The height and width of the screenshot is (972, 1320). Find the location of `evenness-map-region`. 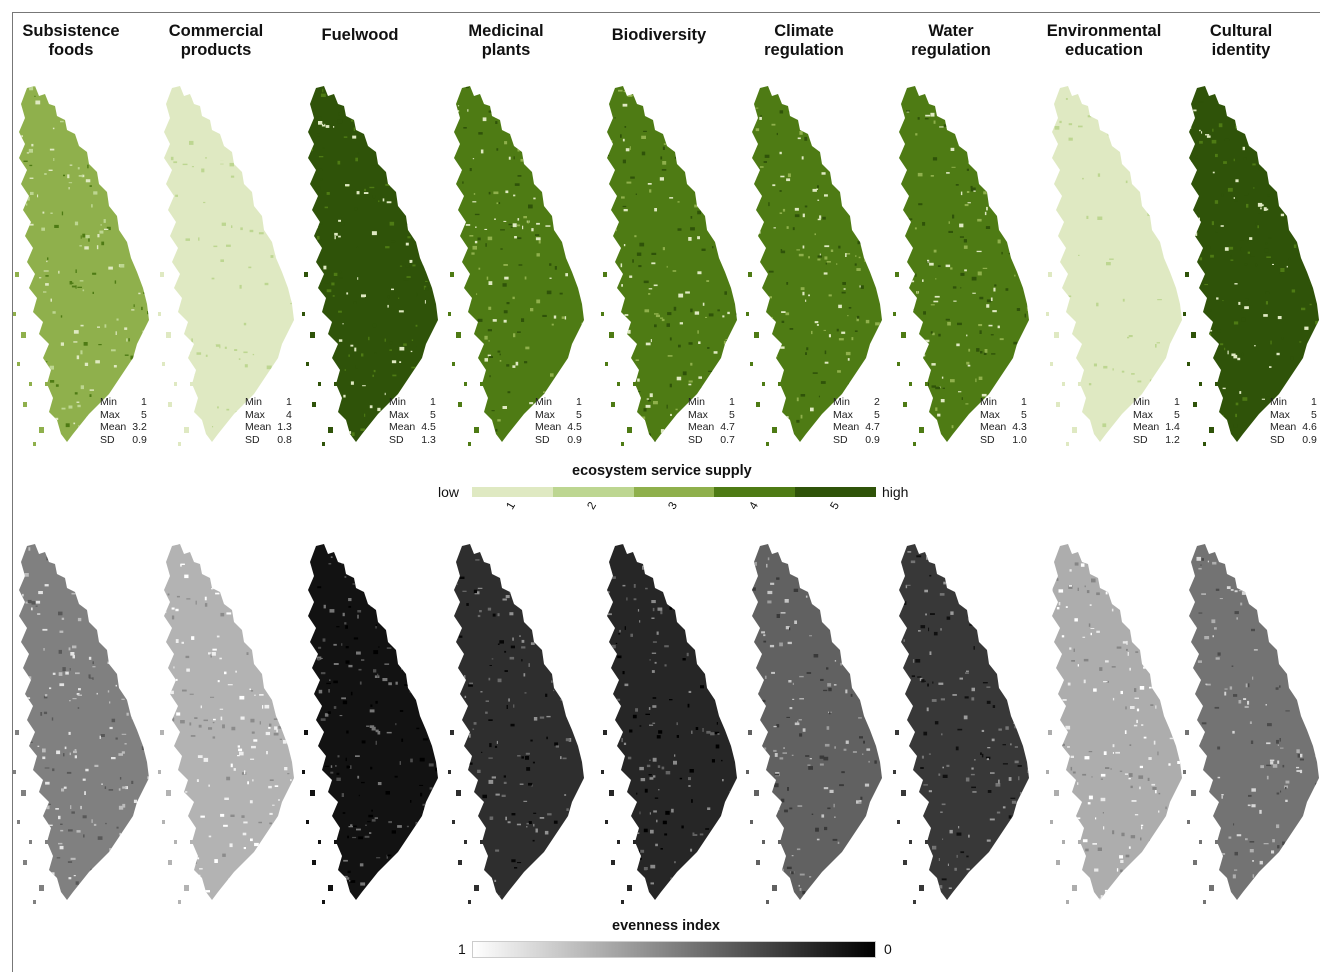

evenness-map-region is located at coordinates (84, 722).